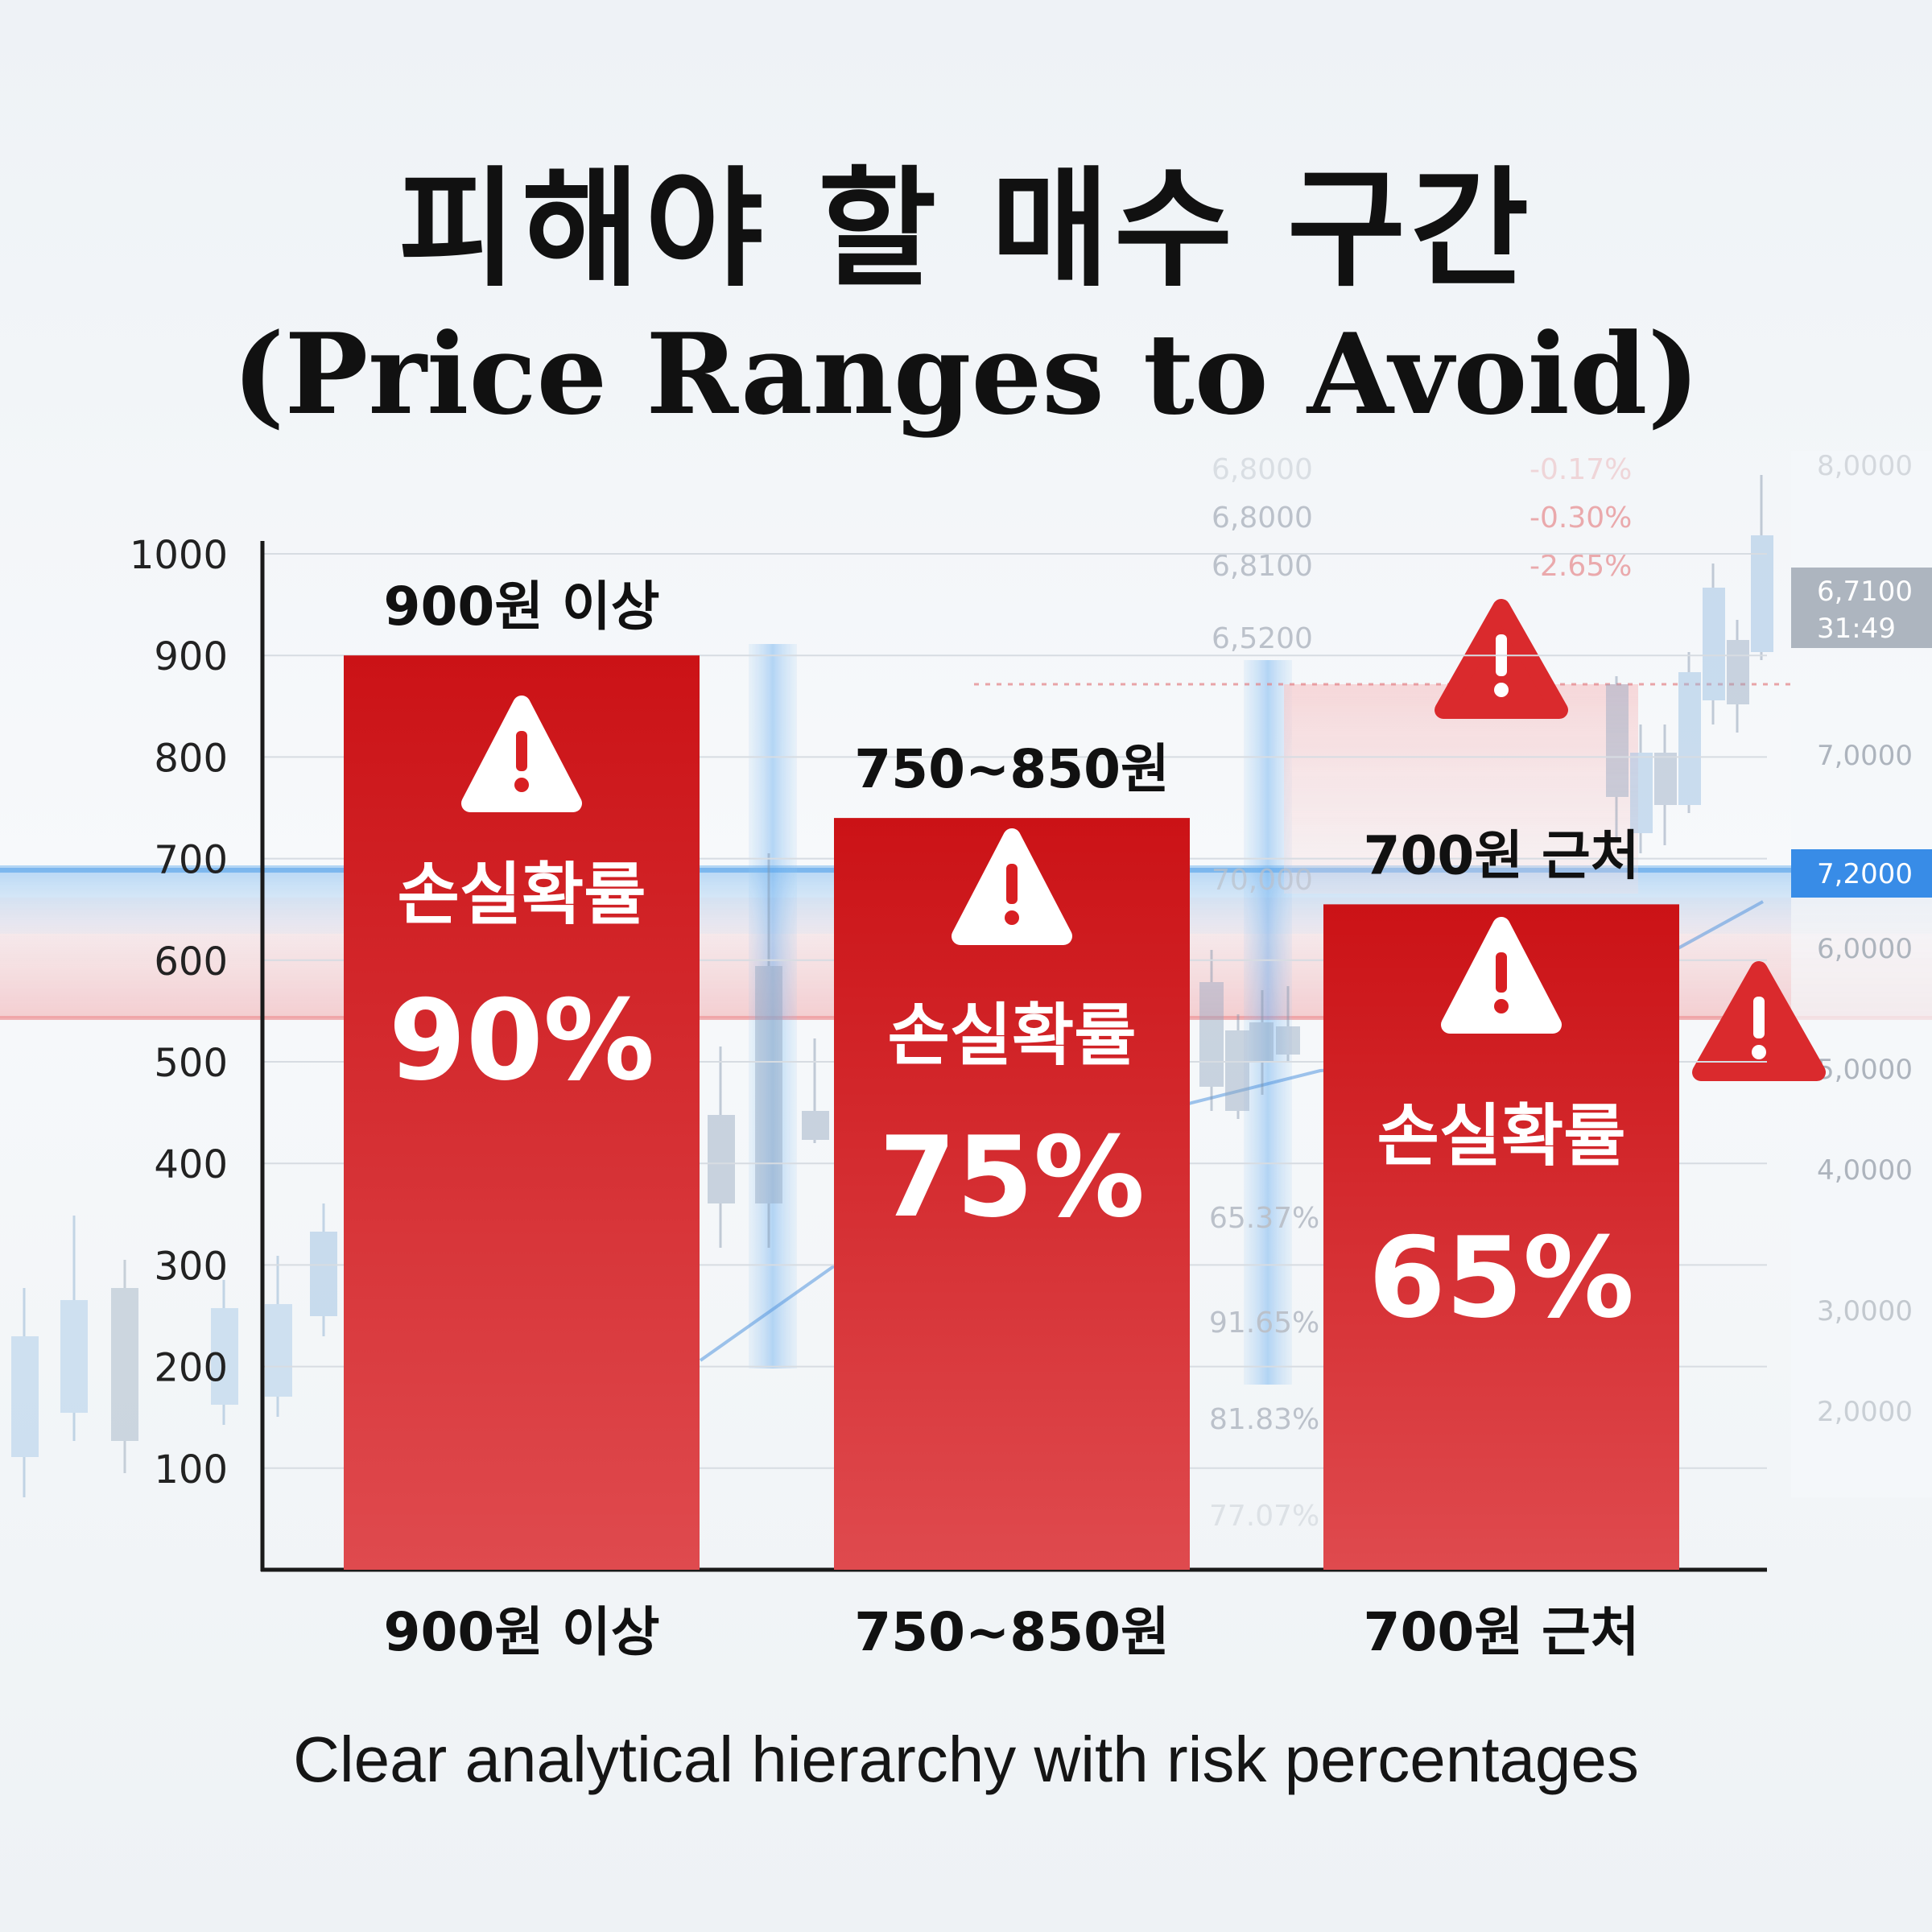  Describe the element at coordinates (1012, 1177) in the screenshot. I see `loss-probability-value: 75%` at that location.